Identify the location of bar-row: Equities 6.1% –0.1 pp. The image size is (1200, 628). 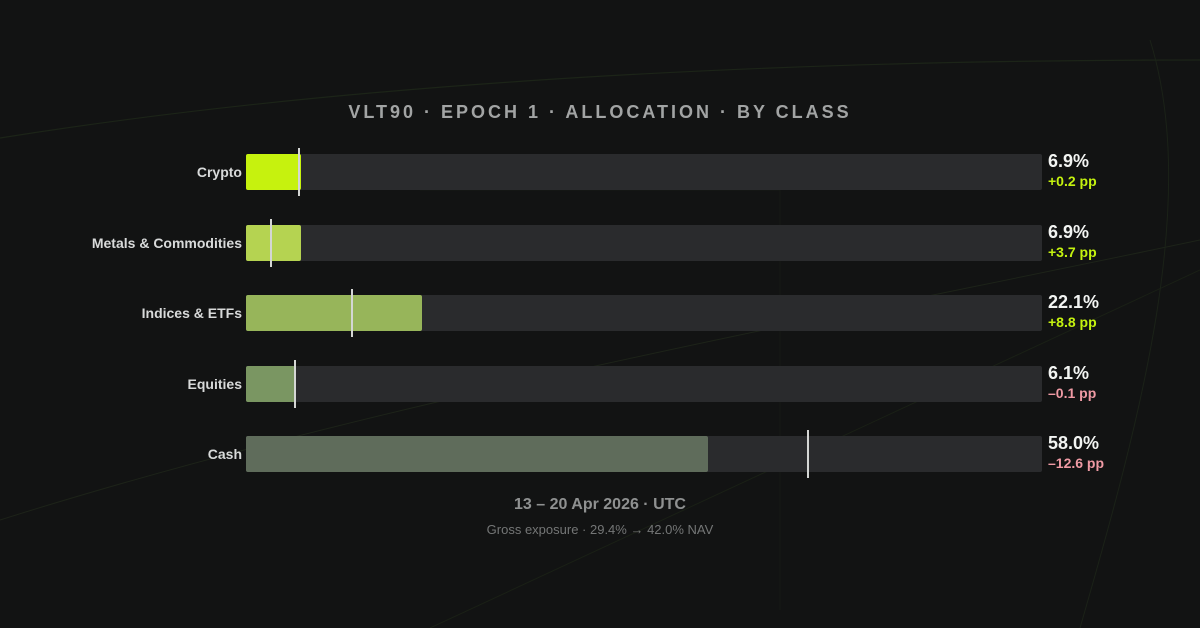
(600, 383).